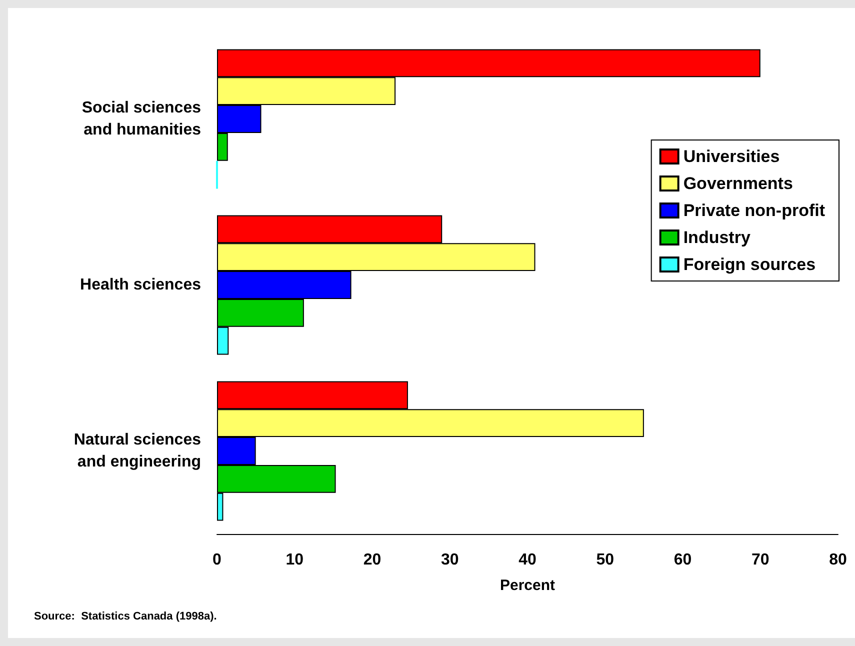 This screenshot has height=646, width=855. Describe the element at coordinates (217, 560) in the screenshot. I see `x-tick-label: 0` at that location.